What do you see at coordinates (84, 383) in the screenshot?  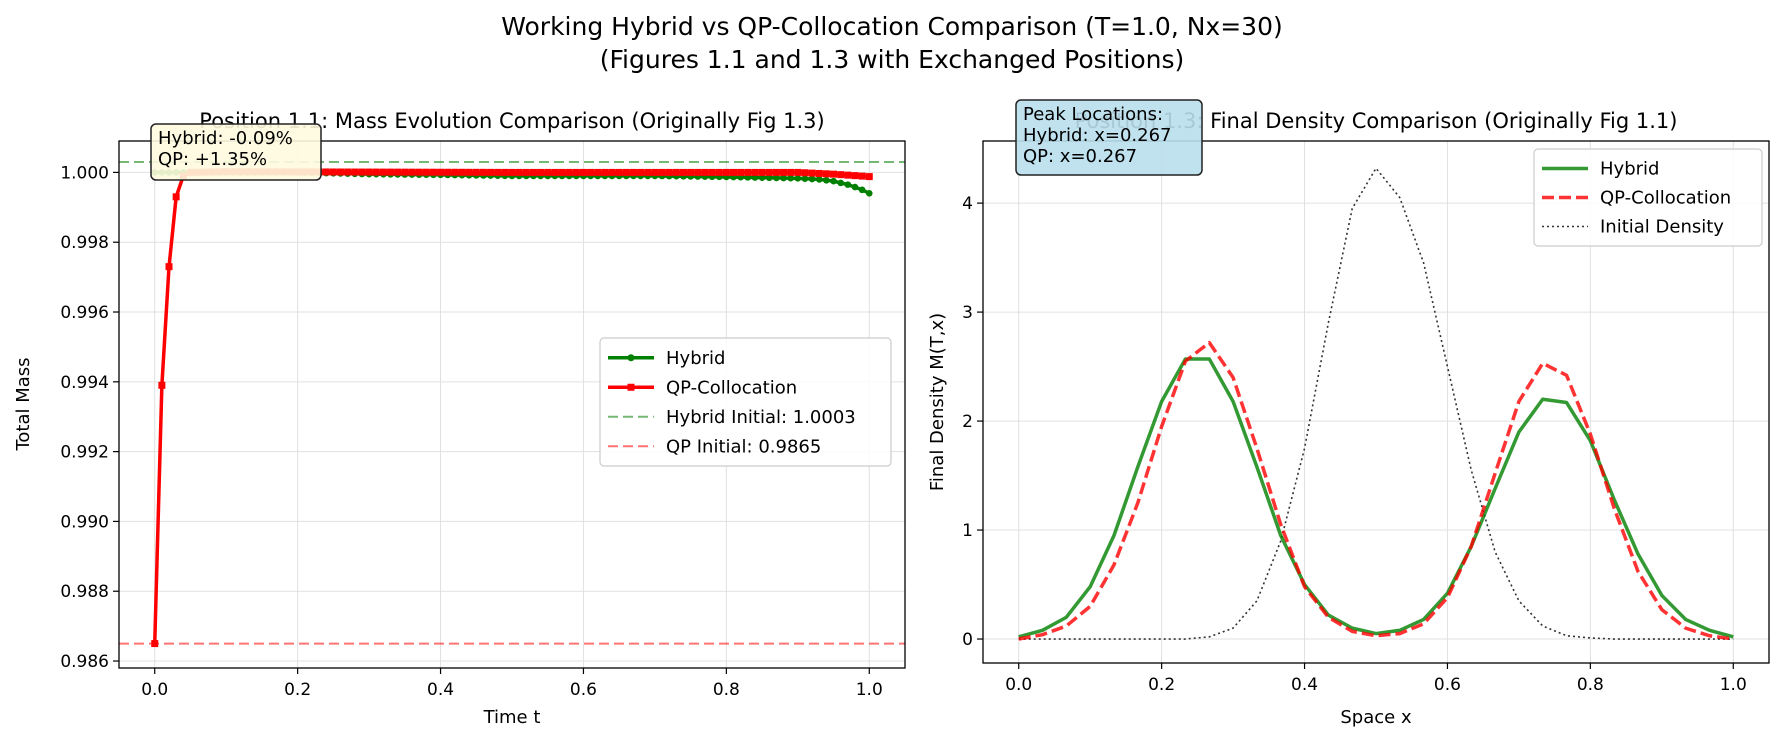 I see `y-tick-label: 0.994` at bounding box center [84, 383].